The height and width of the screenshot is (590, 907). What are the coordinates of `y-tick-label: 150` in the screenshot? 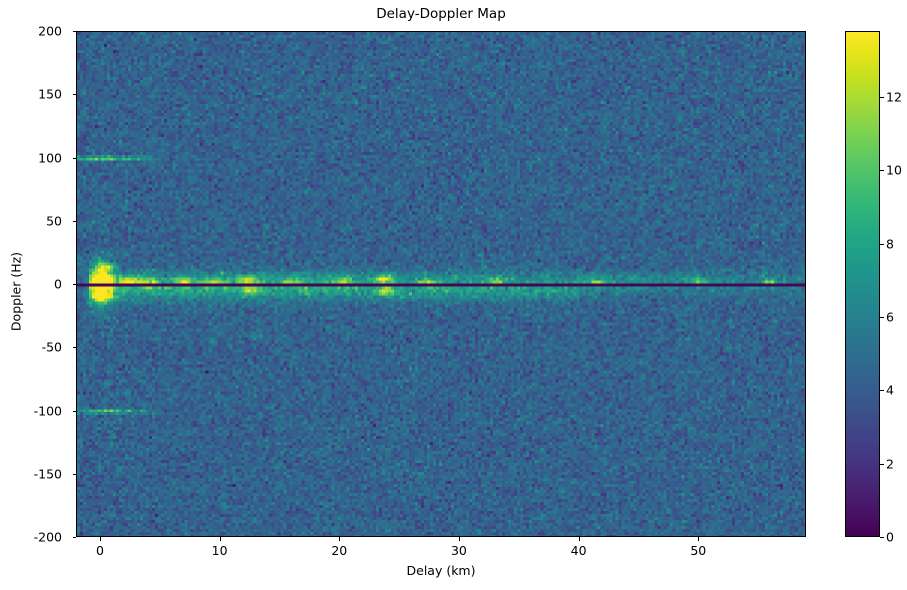 It's located at (50, 94).